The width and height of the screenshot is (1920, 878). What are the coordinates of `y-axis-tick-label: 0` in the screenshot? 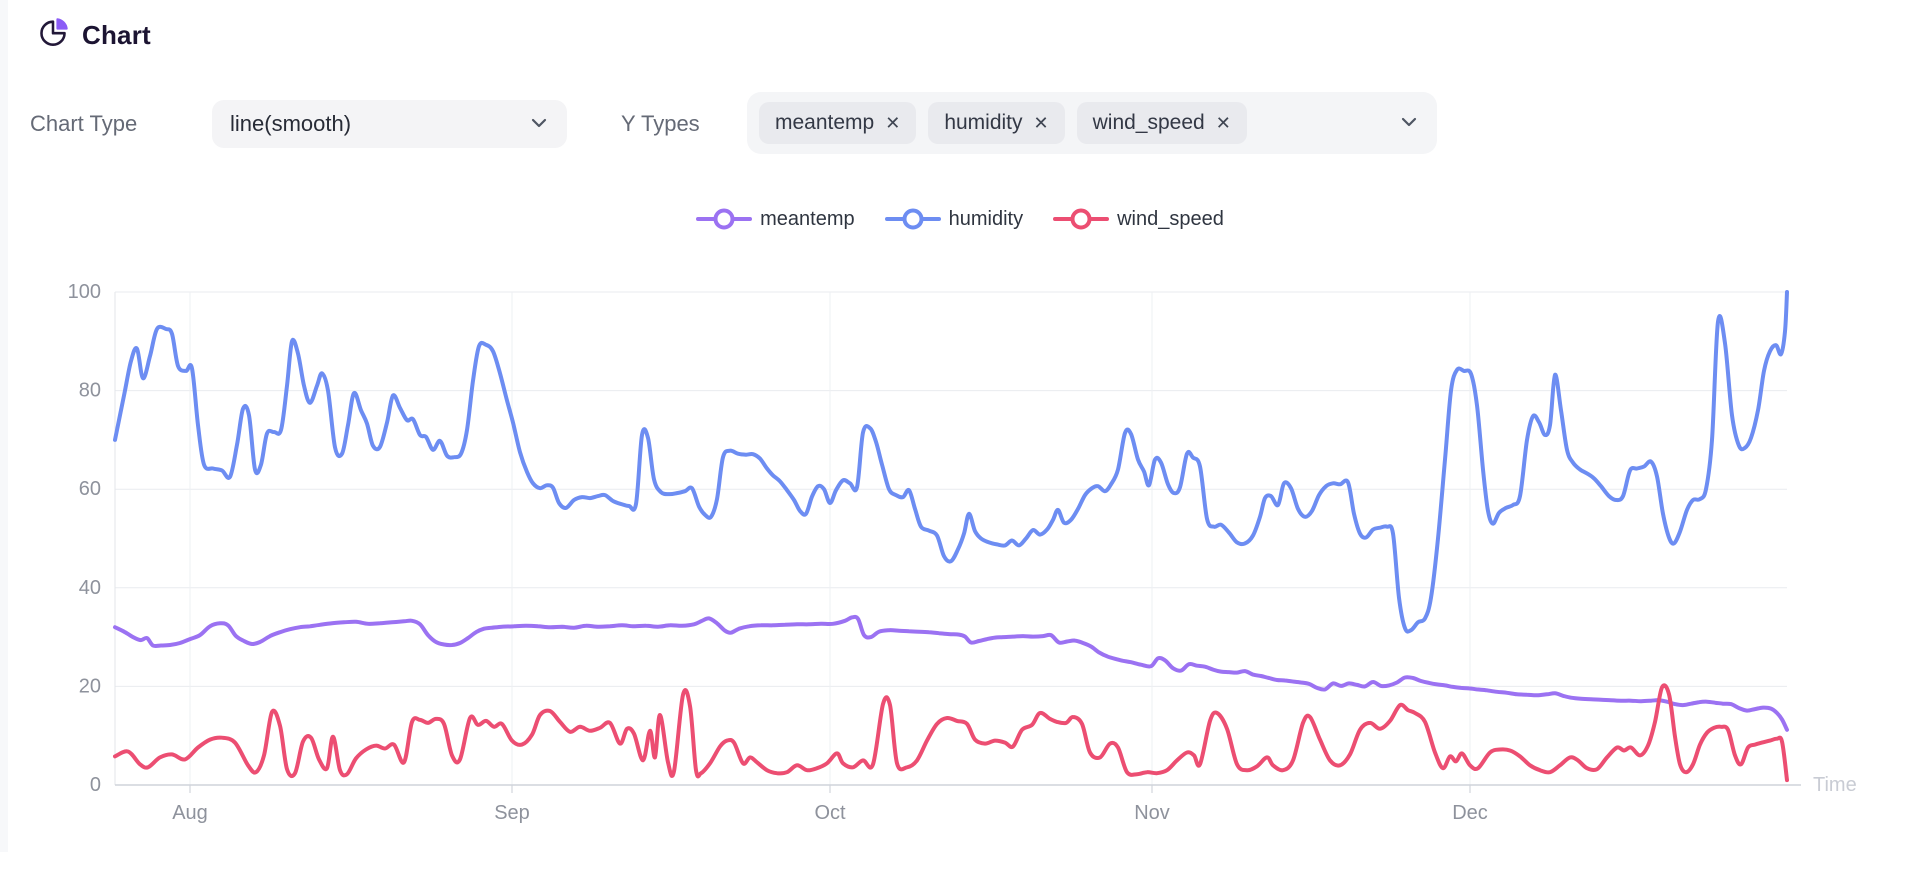 It's located at (95, 785).